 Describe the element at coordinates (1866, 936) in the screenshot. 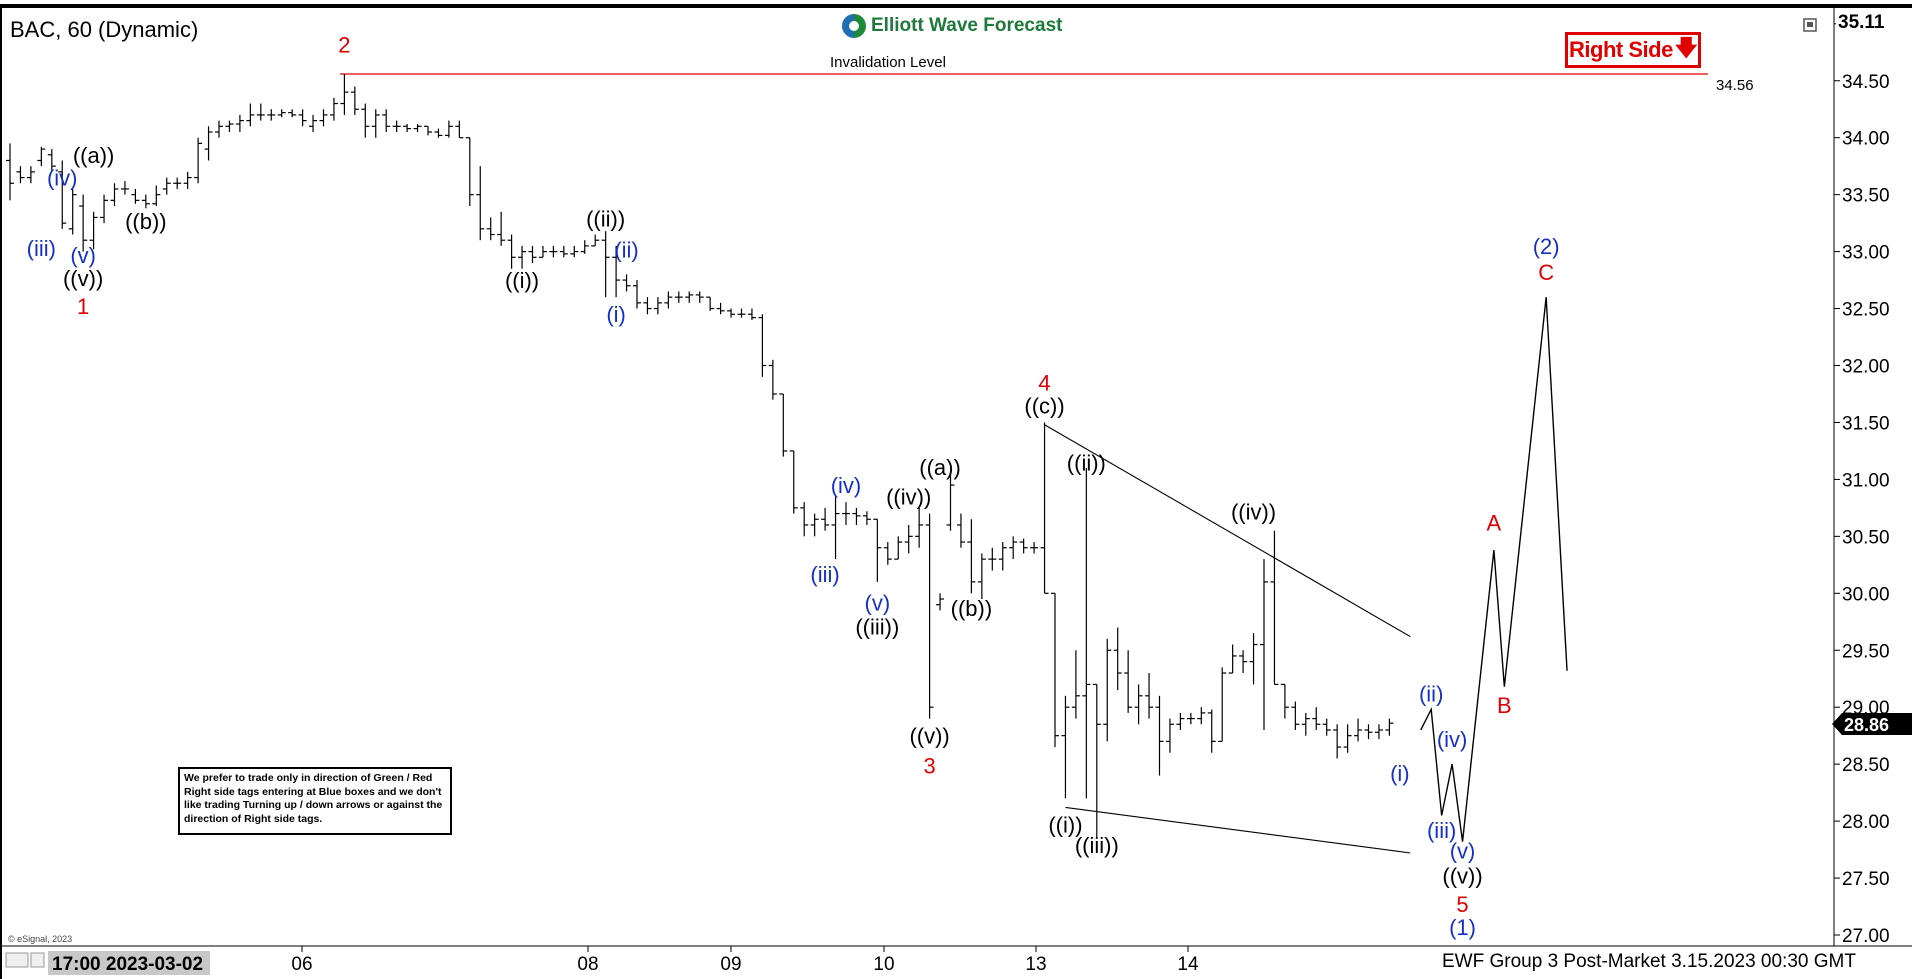

I see `y-tick-label: 27.00` at that location.